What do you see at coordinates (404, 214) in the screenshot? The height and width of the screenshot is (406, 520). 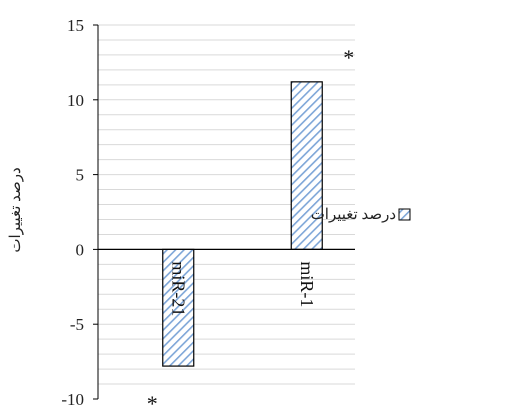 I see `legend-swatch` at bounding box center [404, 214].